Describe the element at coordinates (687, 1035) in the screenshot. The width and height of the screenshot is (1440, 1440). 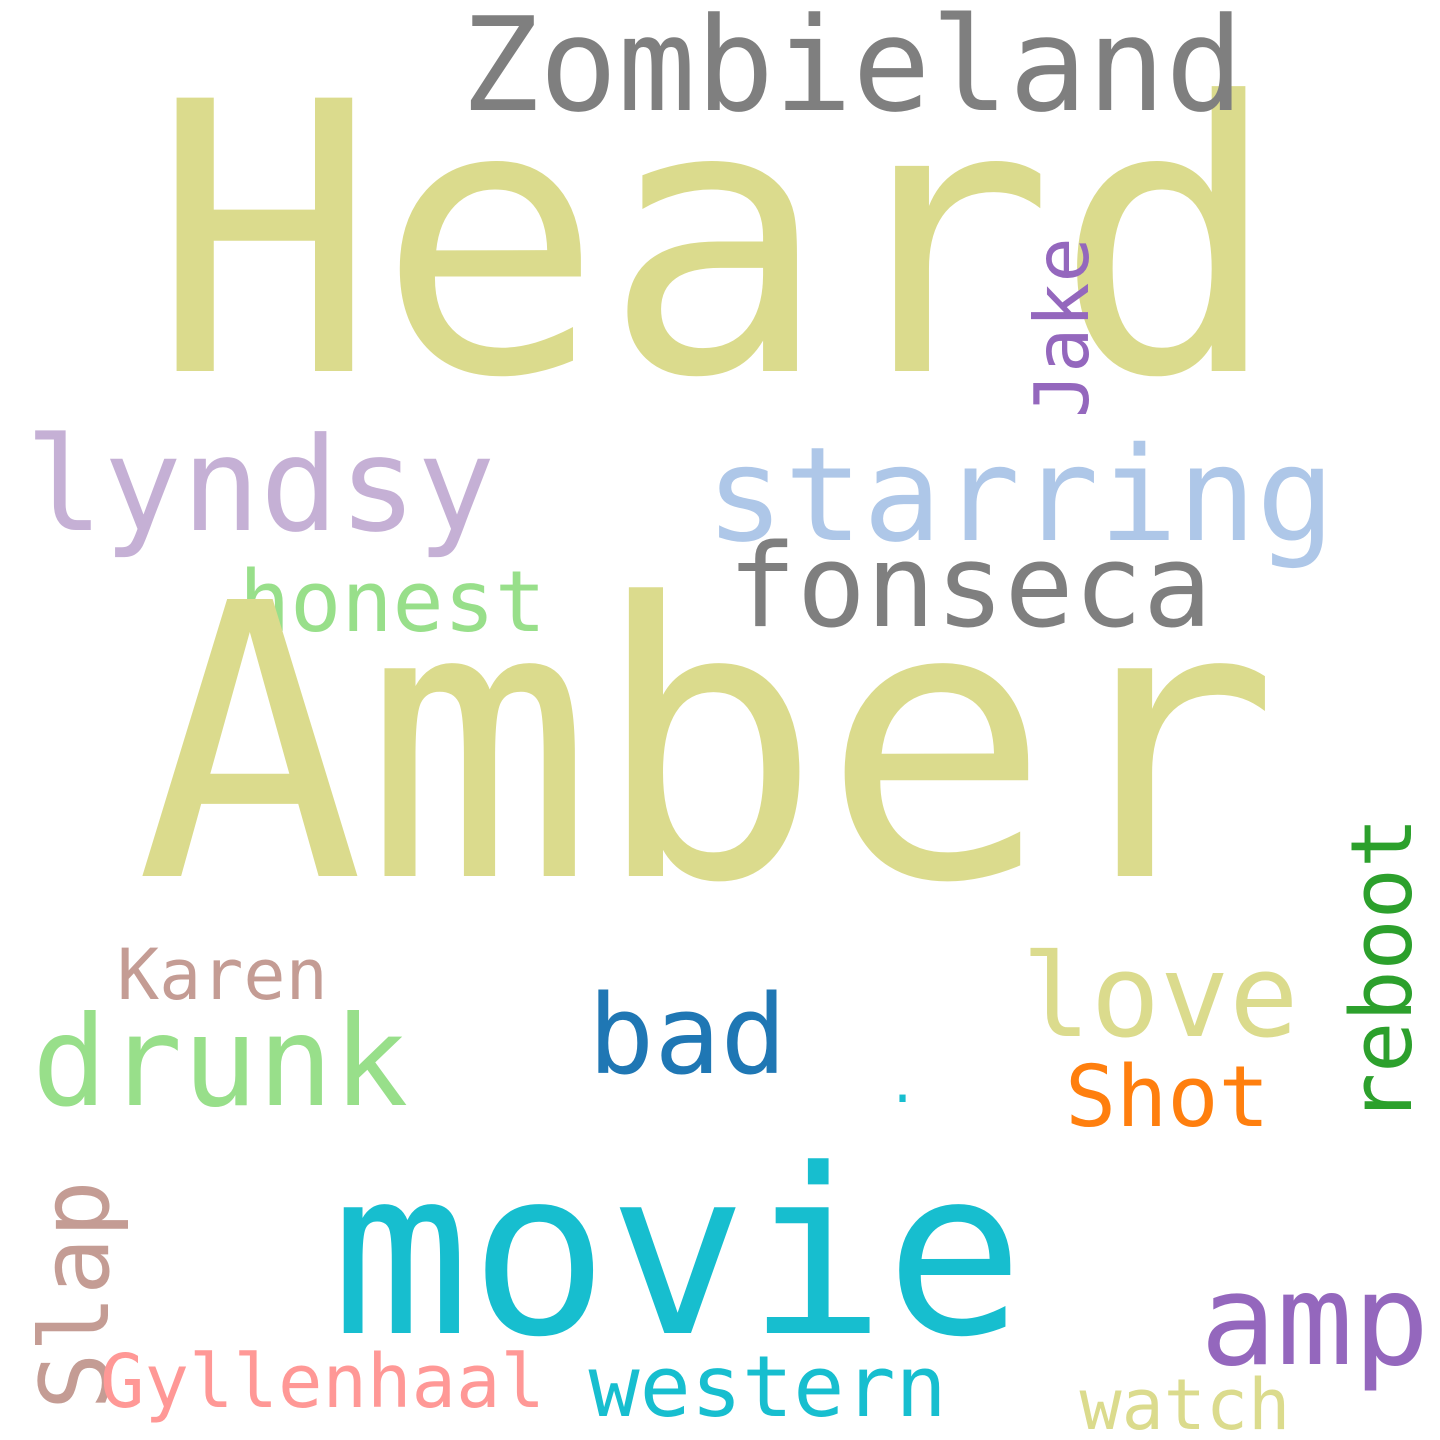
I see `word-bad: bad` at that location.